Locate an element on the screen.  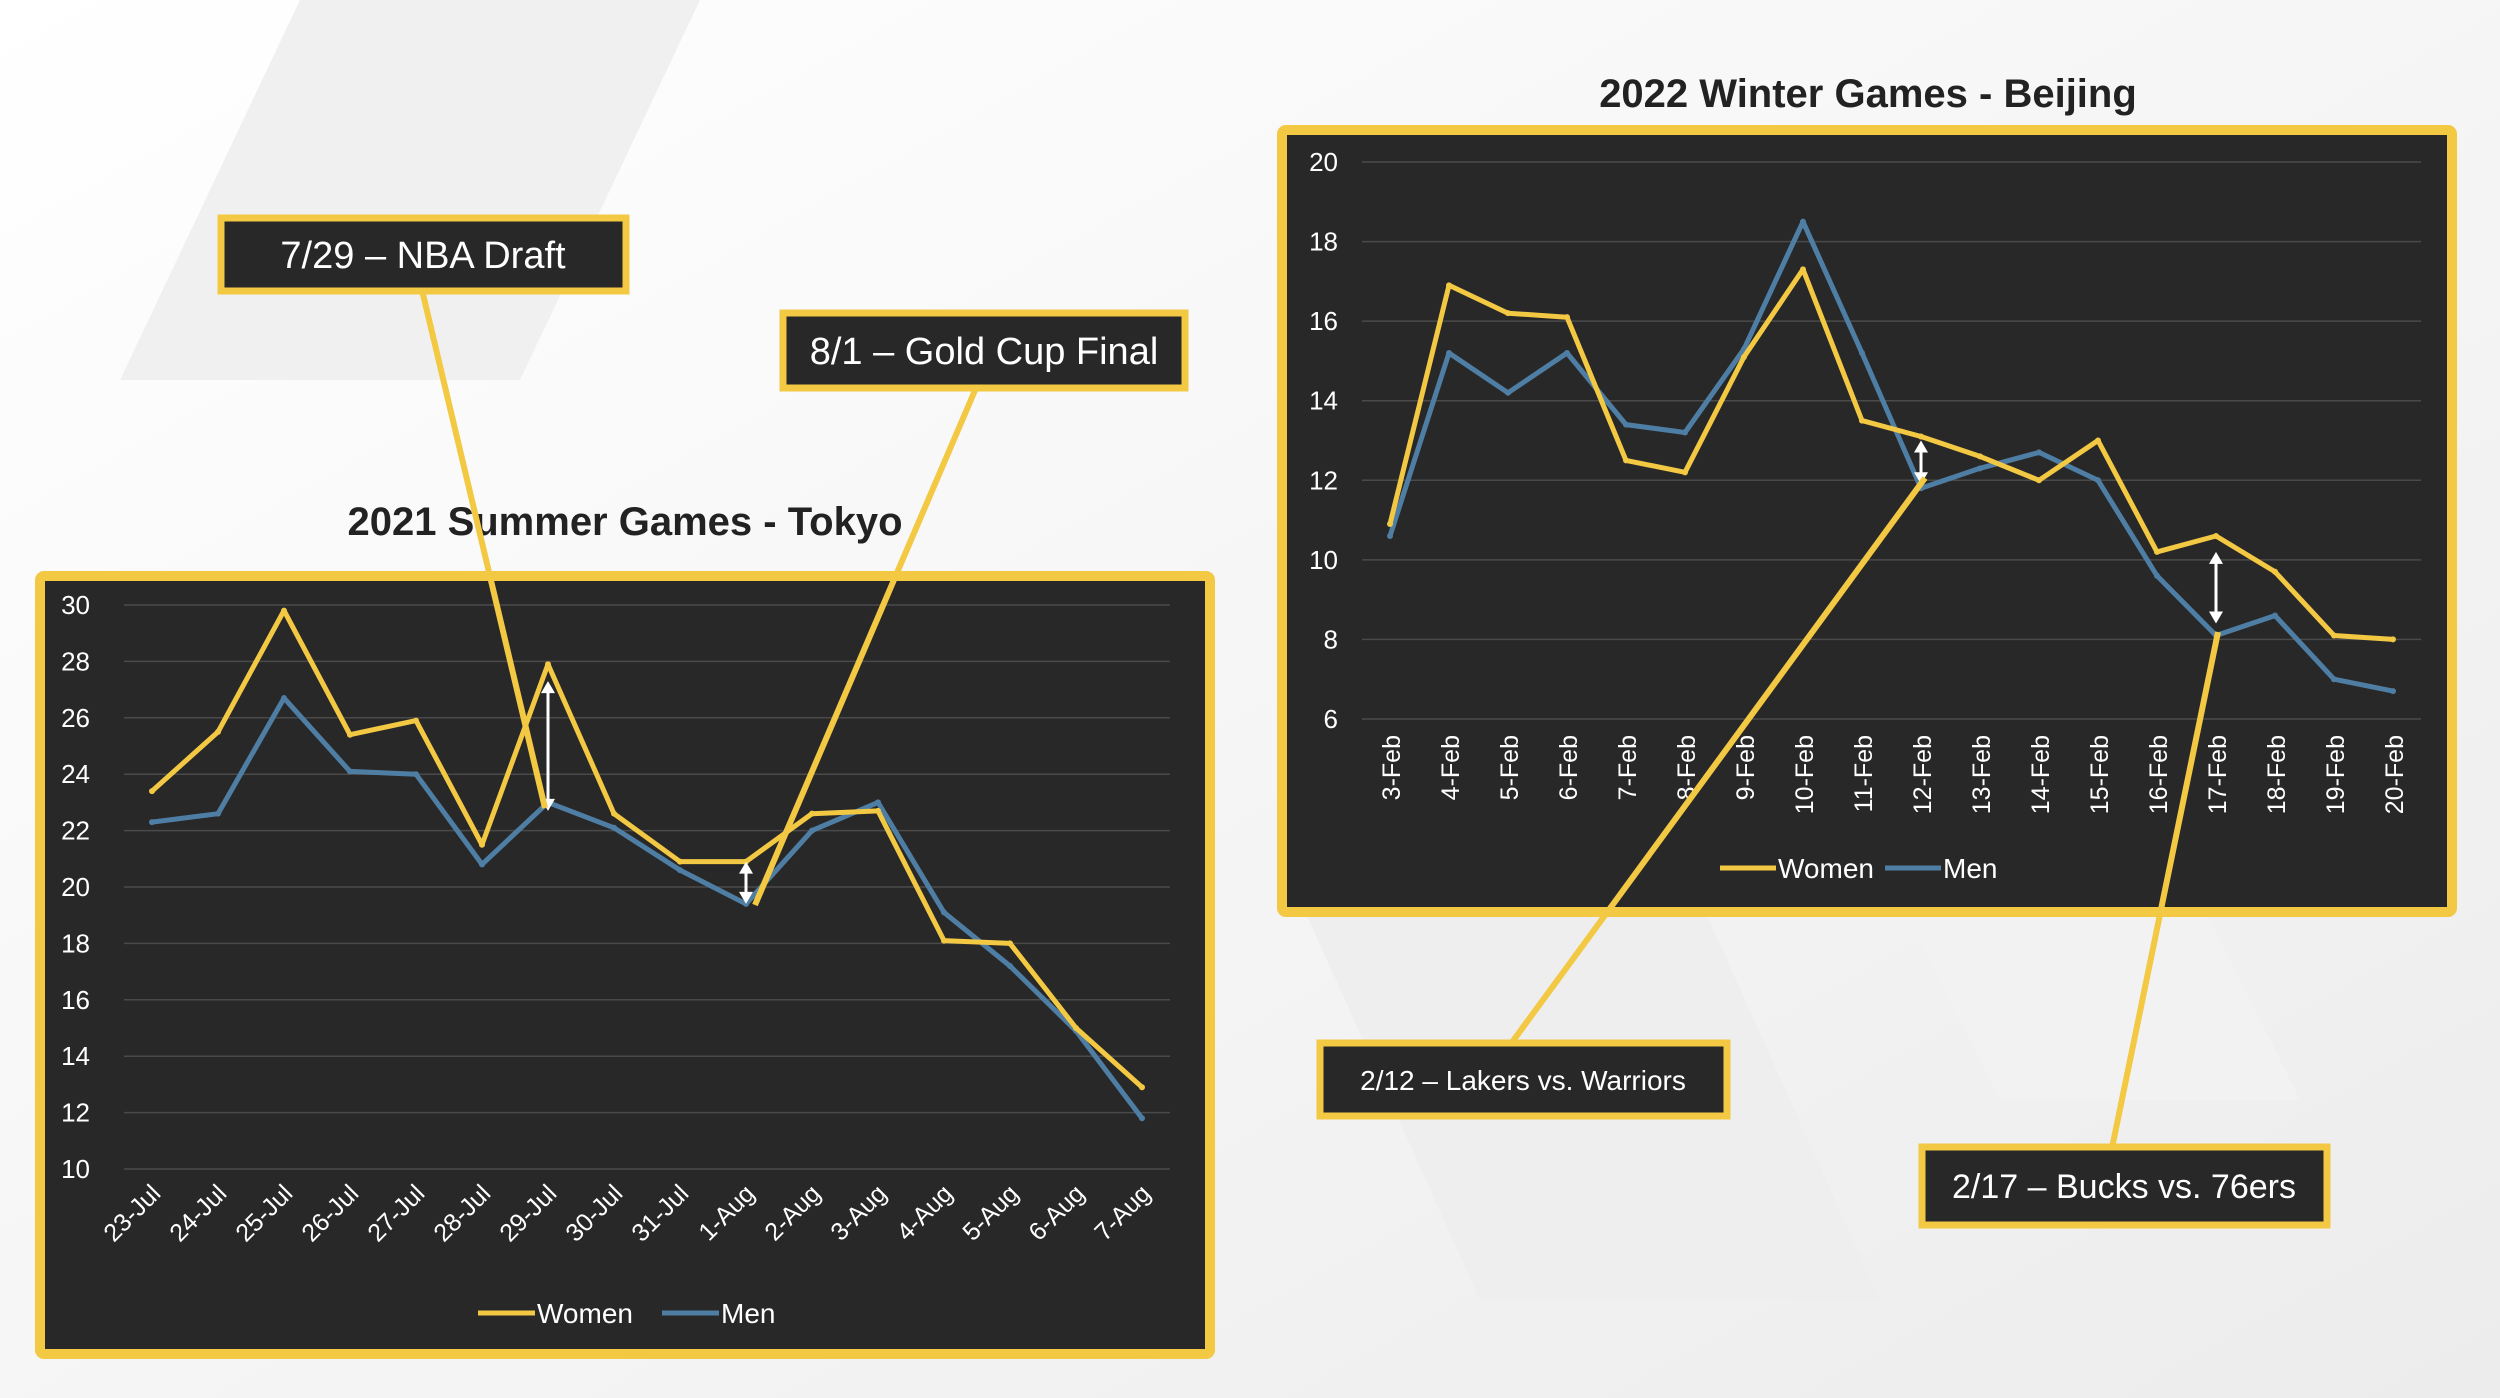
callout-text: 2/12 – Lakers vs. Warriors is located at coordinates (1523, 1080).